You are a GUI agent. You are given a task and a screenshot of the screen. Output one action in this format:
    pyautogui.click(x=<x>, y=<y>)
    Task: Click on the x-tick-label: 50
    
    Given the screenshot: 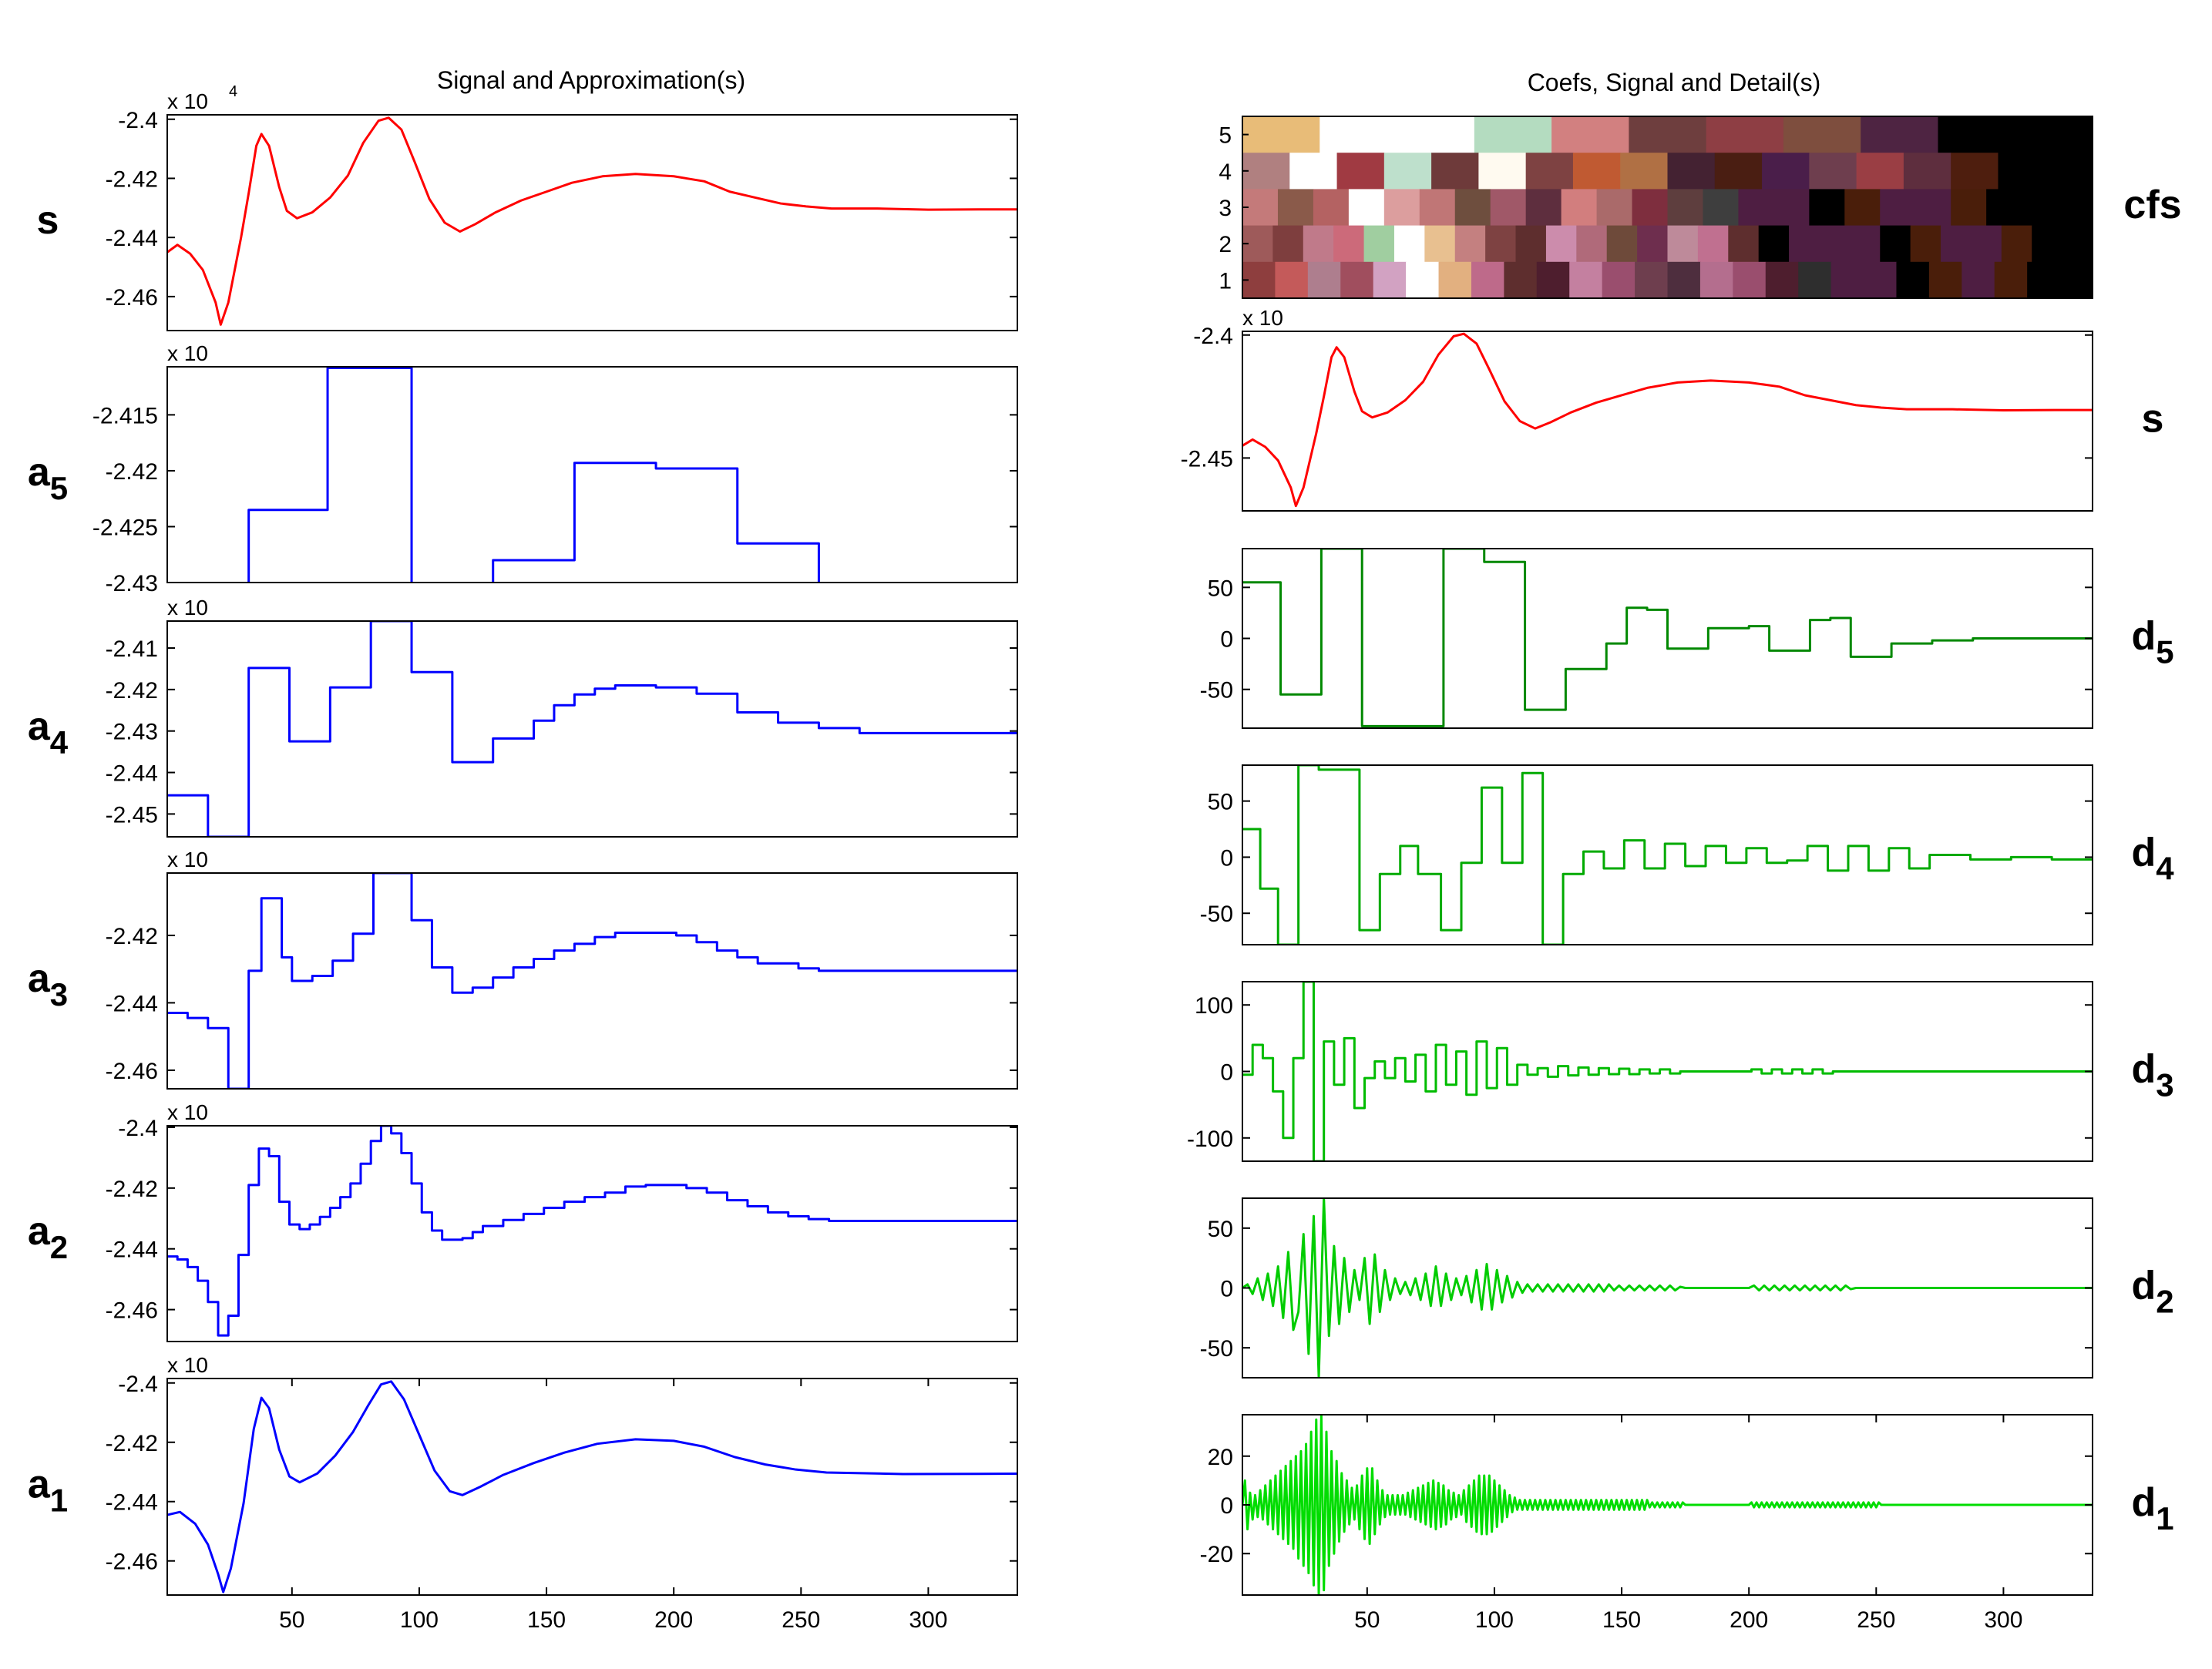 What is the action you would take?
    pyautogui.click(x=291, y=1620)
    